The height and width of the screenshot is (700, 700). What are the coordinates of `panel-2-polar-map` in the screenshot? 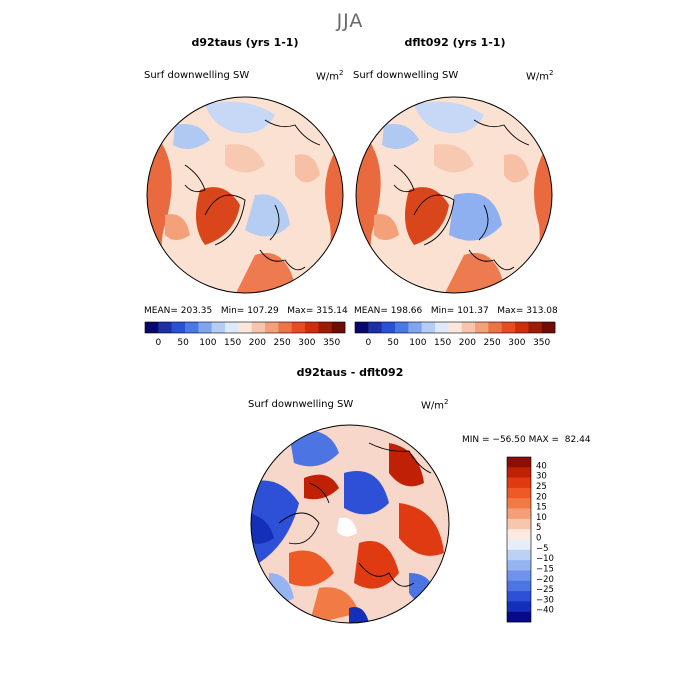 It's located at (454, 195).